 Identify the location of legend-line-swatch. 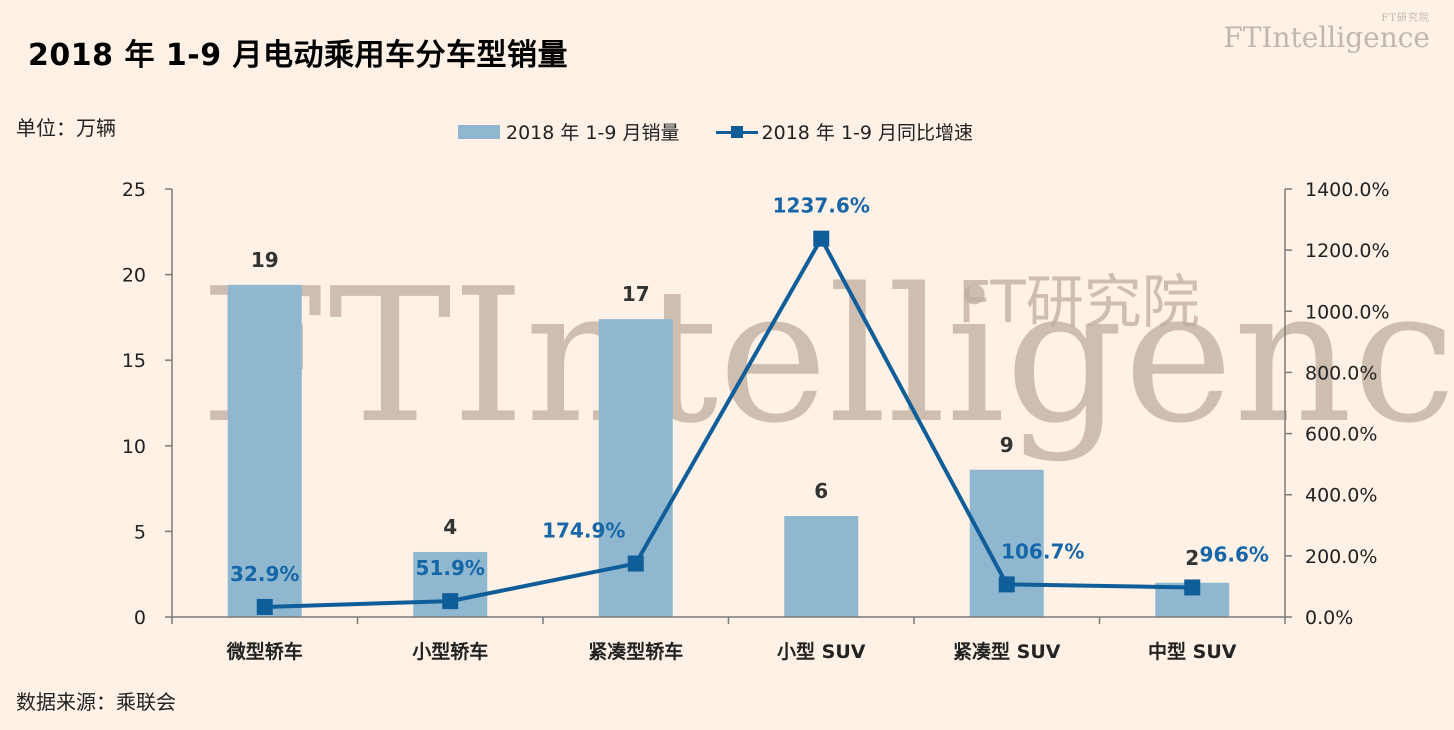
(736, 132).